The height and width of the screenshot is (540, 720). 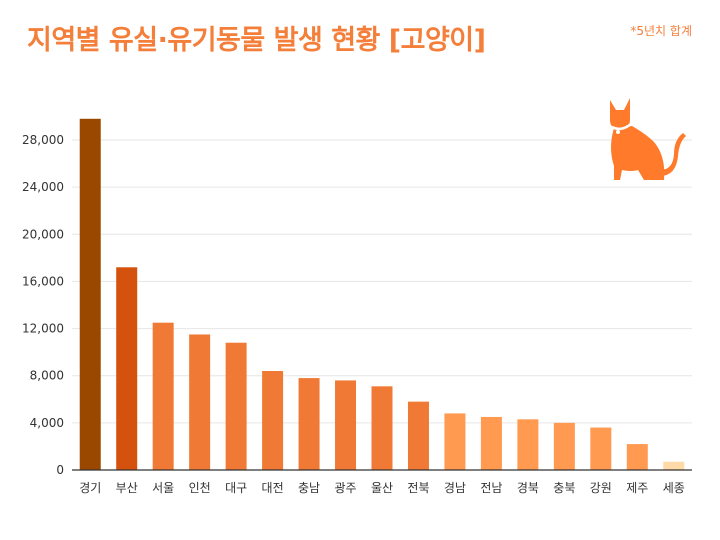 What do you see at coordinates (43, 329) in the screenshot?
I see `y-tick-label: 12,000` at bounding box center [43, 329].